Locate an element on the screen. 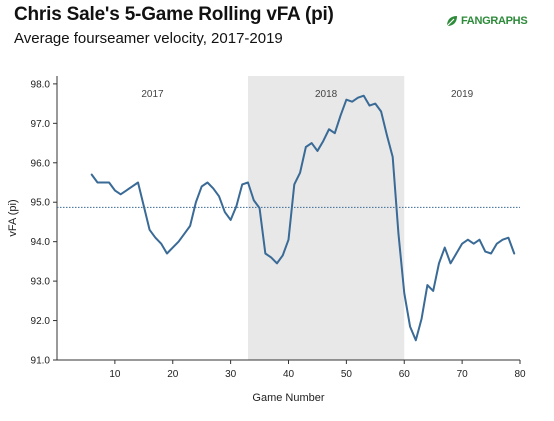  y-tick-label: 95.0 is located at coordinates (41, 203).